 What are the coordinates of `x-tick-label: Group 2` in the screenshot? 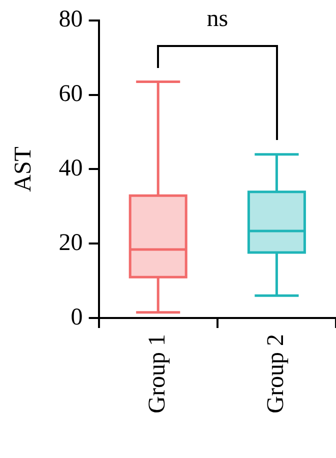 It's located at (275, 374).